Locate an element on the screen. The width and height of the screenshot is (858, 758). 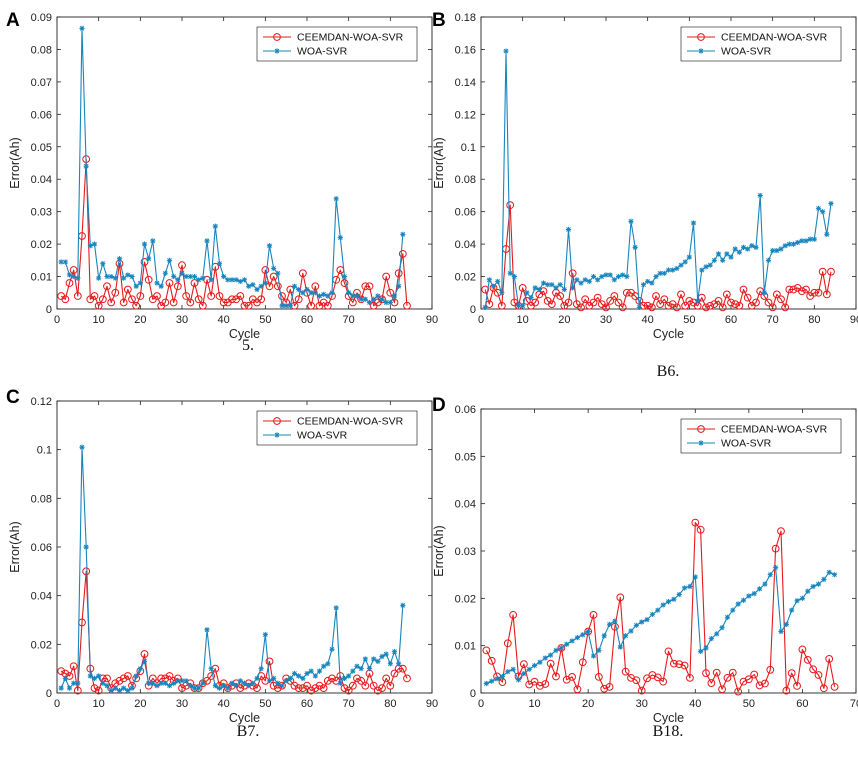
y-tick-label: 0.01 is located at coordinates (465, 647).